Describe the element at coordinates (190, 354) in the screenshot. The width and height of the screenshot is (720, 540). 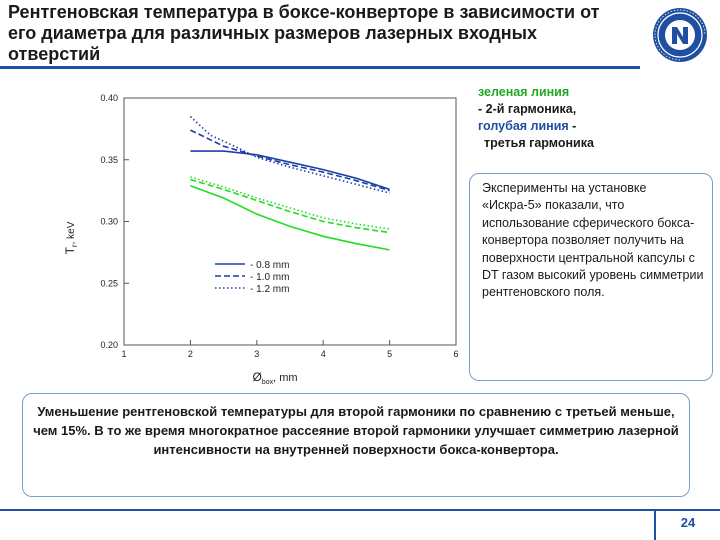
I see `x-tick-label: 2` at that location.